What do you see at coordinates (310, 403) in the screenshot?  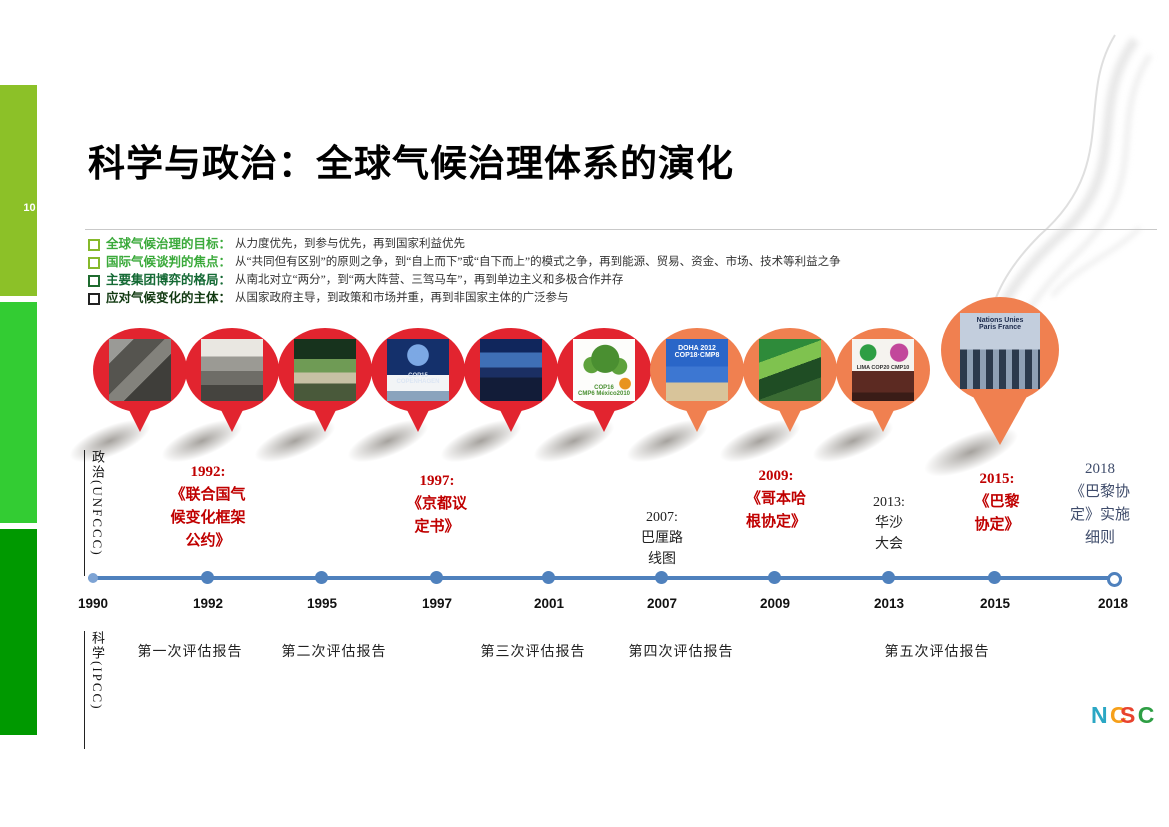 I see `pin-1995-cop1` at bounding box center [310, 403].